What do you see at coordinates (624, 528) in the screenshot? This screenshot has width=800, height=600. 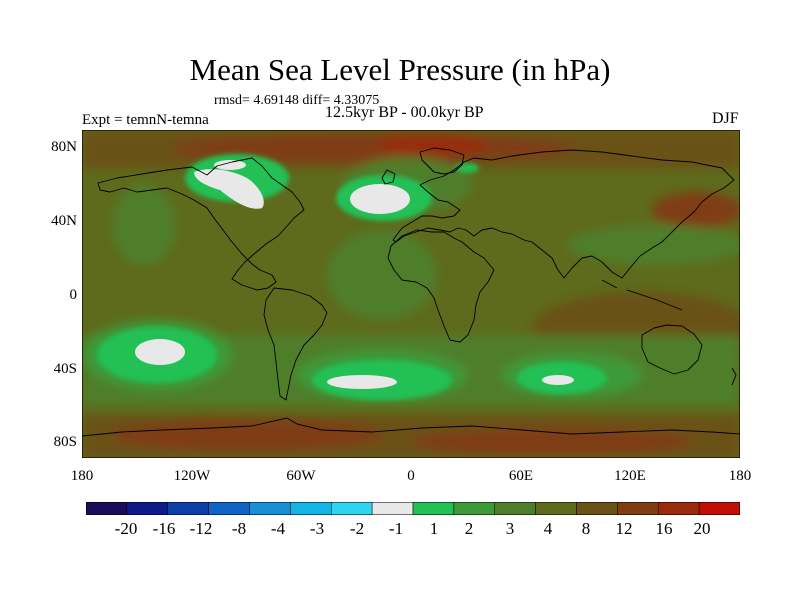 I see `colorbar-label: 12` at bounding box center [624, 528].